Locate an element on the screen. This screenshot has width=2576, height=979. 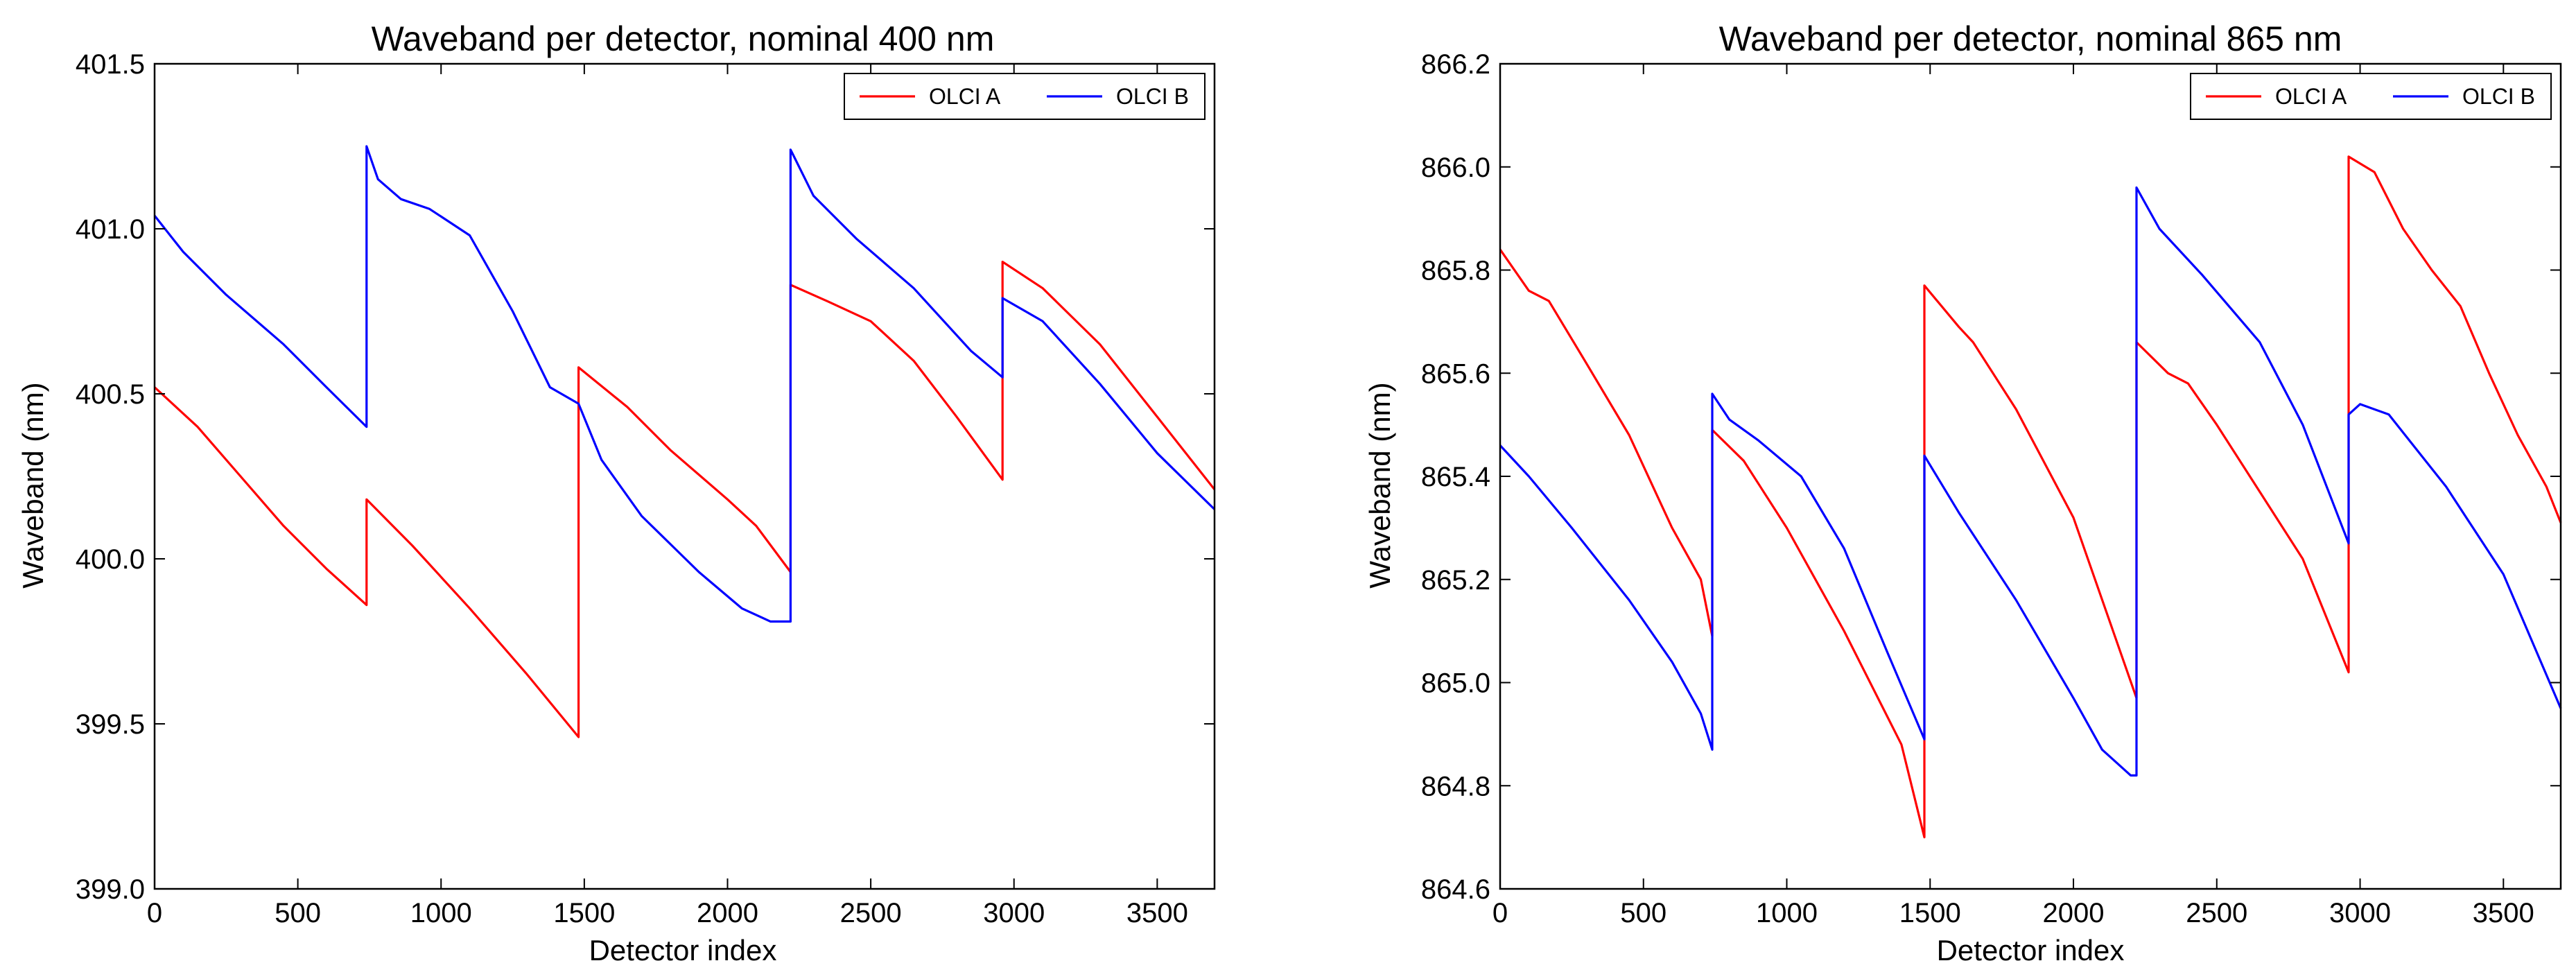
y-tick-label: 865.4 is located at coordinates (1455, 477).